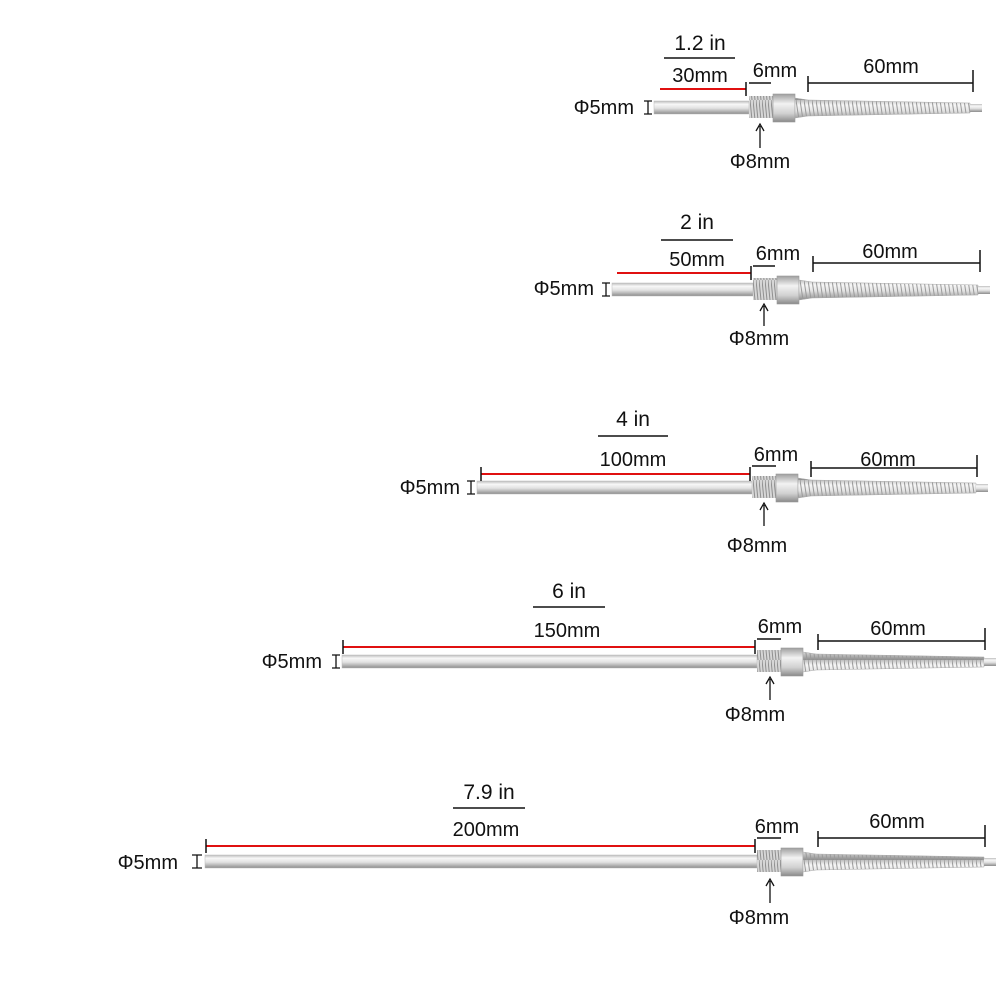 The width and height of the screenshot is (1000, 1005). What do you see at coordinates (486, 830) in the screenshot?
I see `length-mm-label: 200mm` at bounding box center [486, 830].